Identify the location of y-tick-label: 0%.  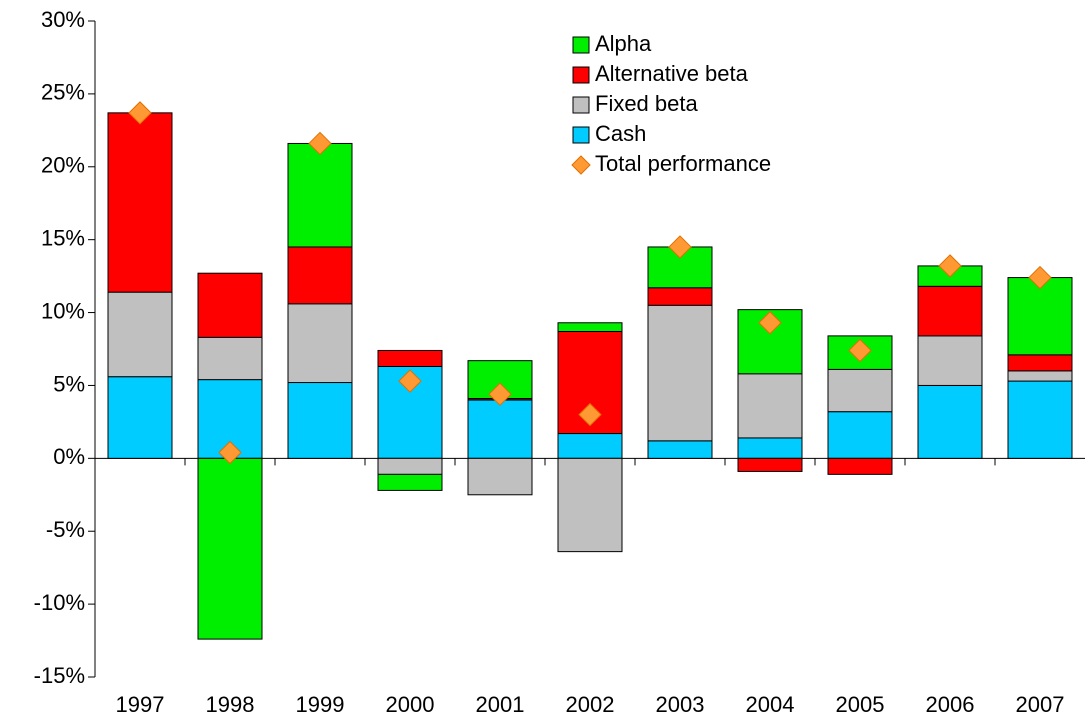
(69, 456).